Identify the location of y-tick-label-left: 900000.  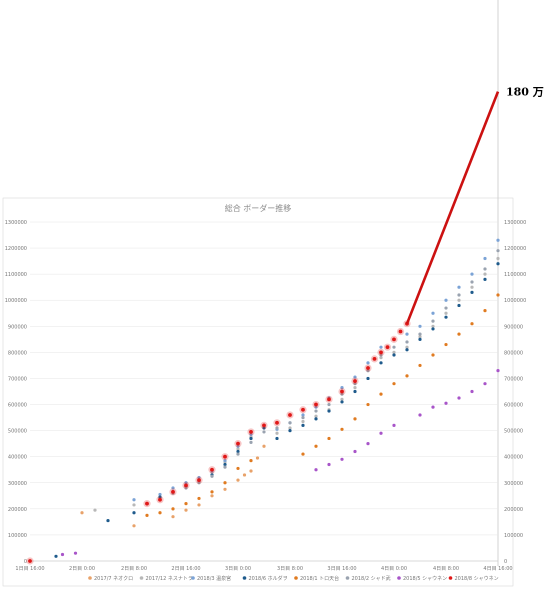
(17, 327).